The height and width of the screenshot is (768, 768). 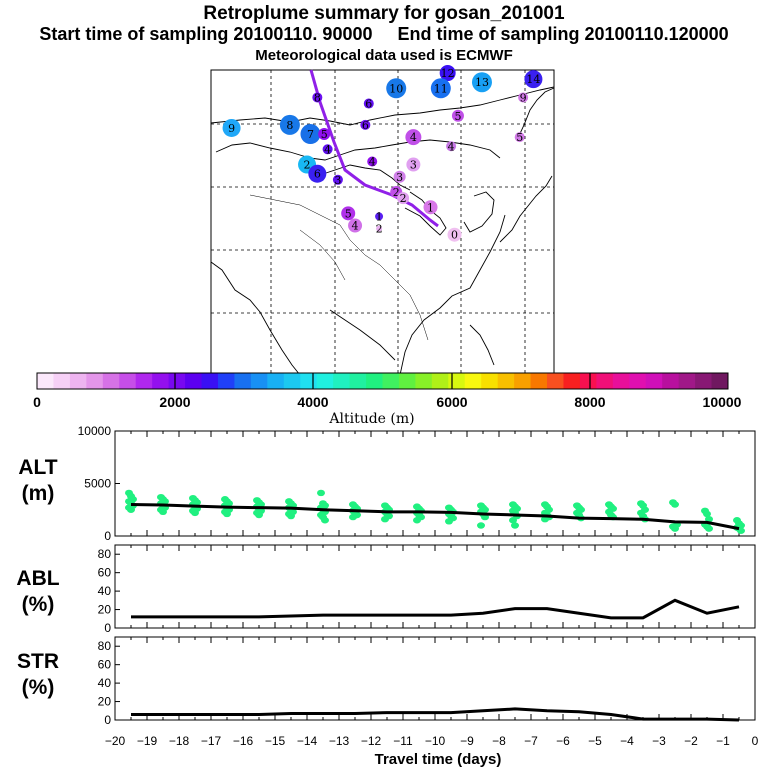 What do you see at coordinates (174, 402) in the screenshot?
I see `colorbar-tick-2000: 2000` at bounding box center [174, 402].